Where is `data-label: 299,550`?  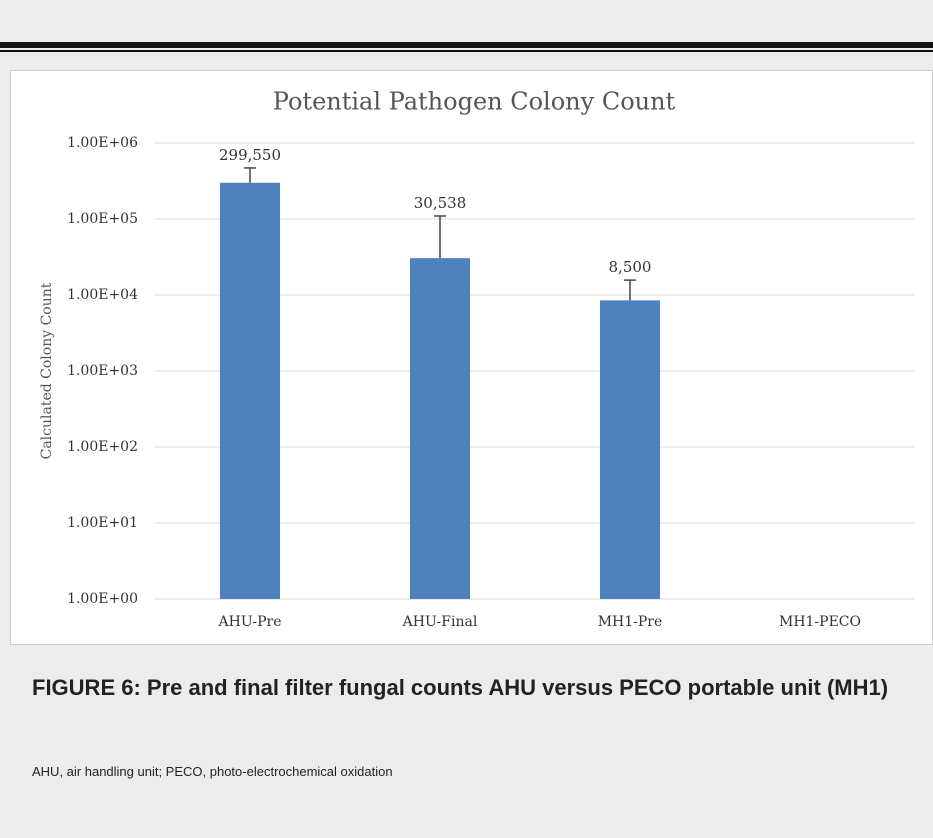
data-label: 299,550 is located at coordinates (250, 155).